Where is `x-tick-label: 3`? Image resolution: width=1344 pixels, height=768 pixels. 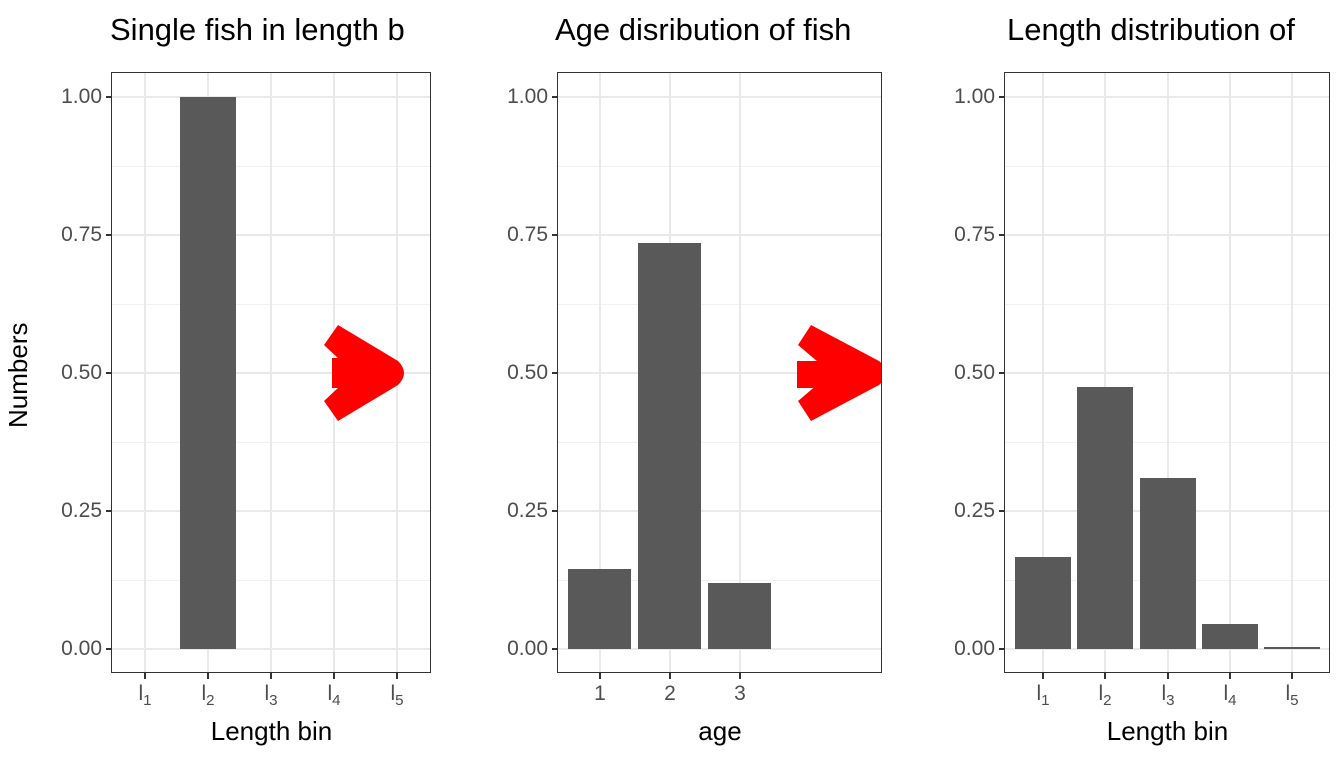 x-tick-label: 3 is located at coordinates (740, 693).